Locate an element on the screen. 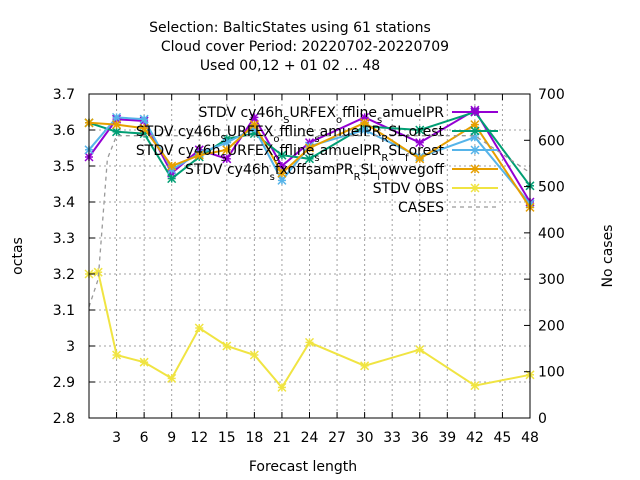 This screenshot has height=480, width=640. y2-tick-label: 200 is located at coordinates (551, 326).